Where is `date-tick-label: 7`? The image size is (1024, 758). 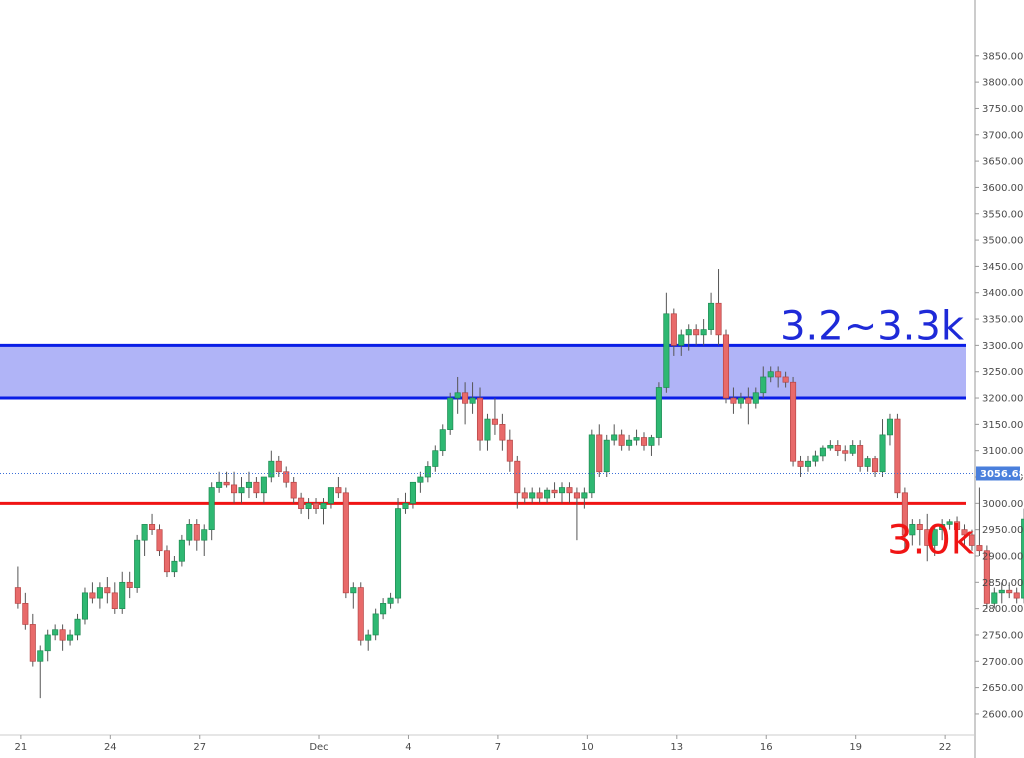
date-tick-label: 7 is located at coordinates (498, 747).